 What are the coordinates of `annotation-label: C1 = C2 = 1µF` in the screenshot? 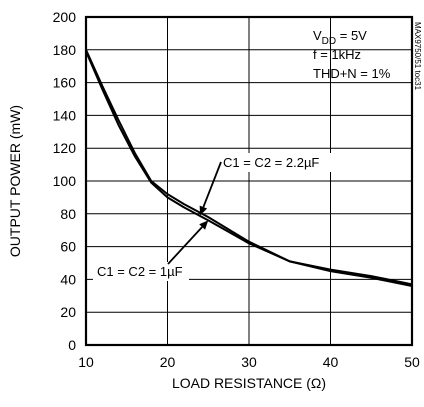 It's located at (140, 271).